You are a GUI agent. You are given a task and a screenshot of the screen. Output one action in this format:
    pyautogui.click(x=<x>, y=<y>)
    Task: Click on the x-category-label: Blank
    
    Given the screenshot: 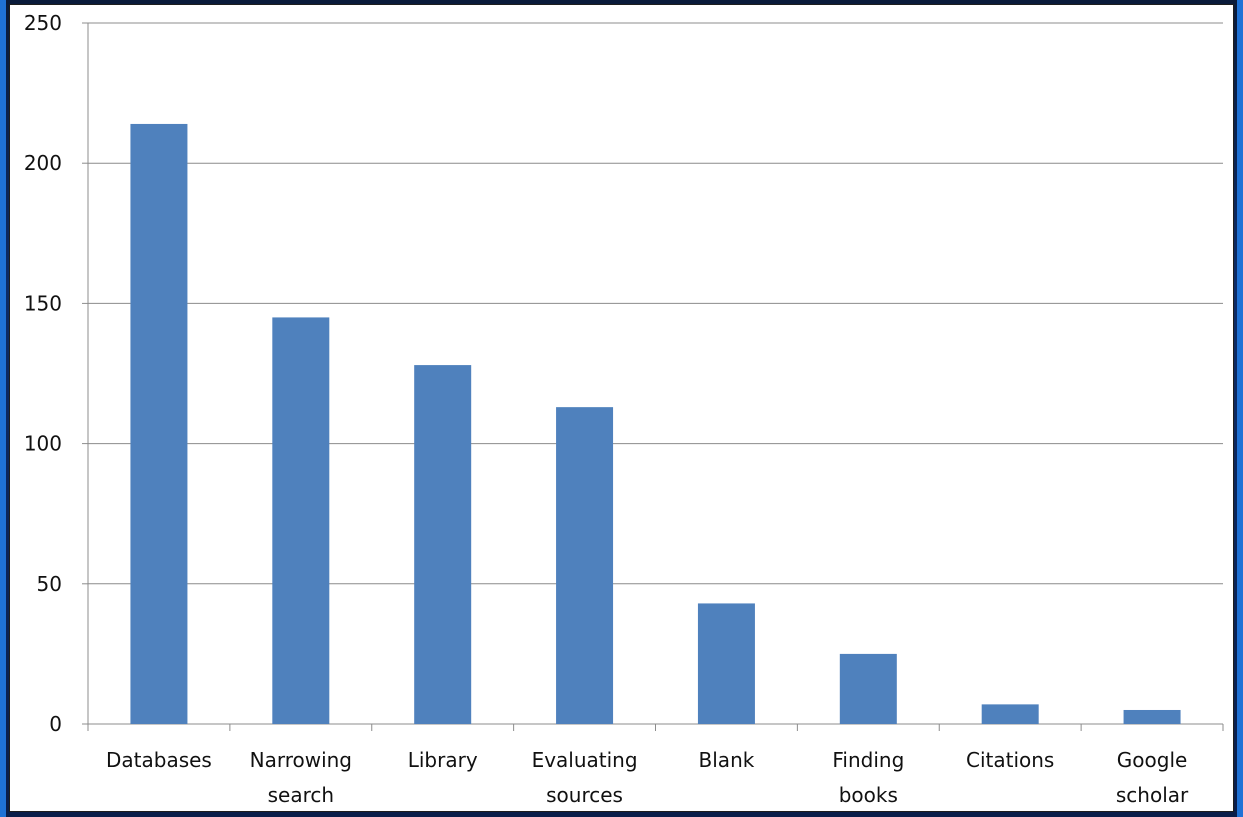 What is the action you would take?
    pyautogui.click(x=727, y=760)
    